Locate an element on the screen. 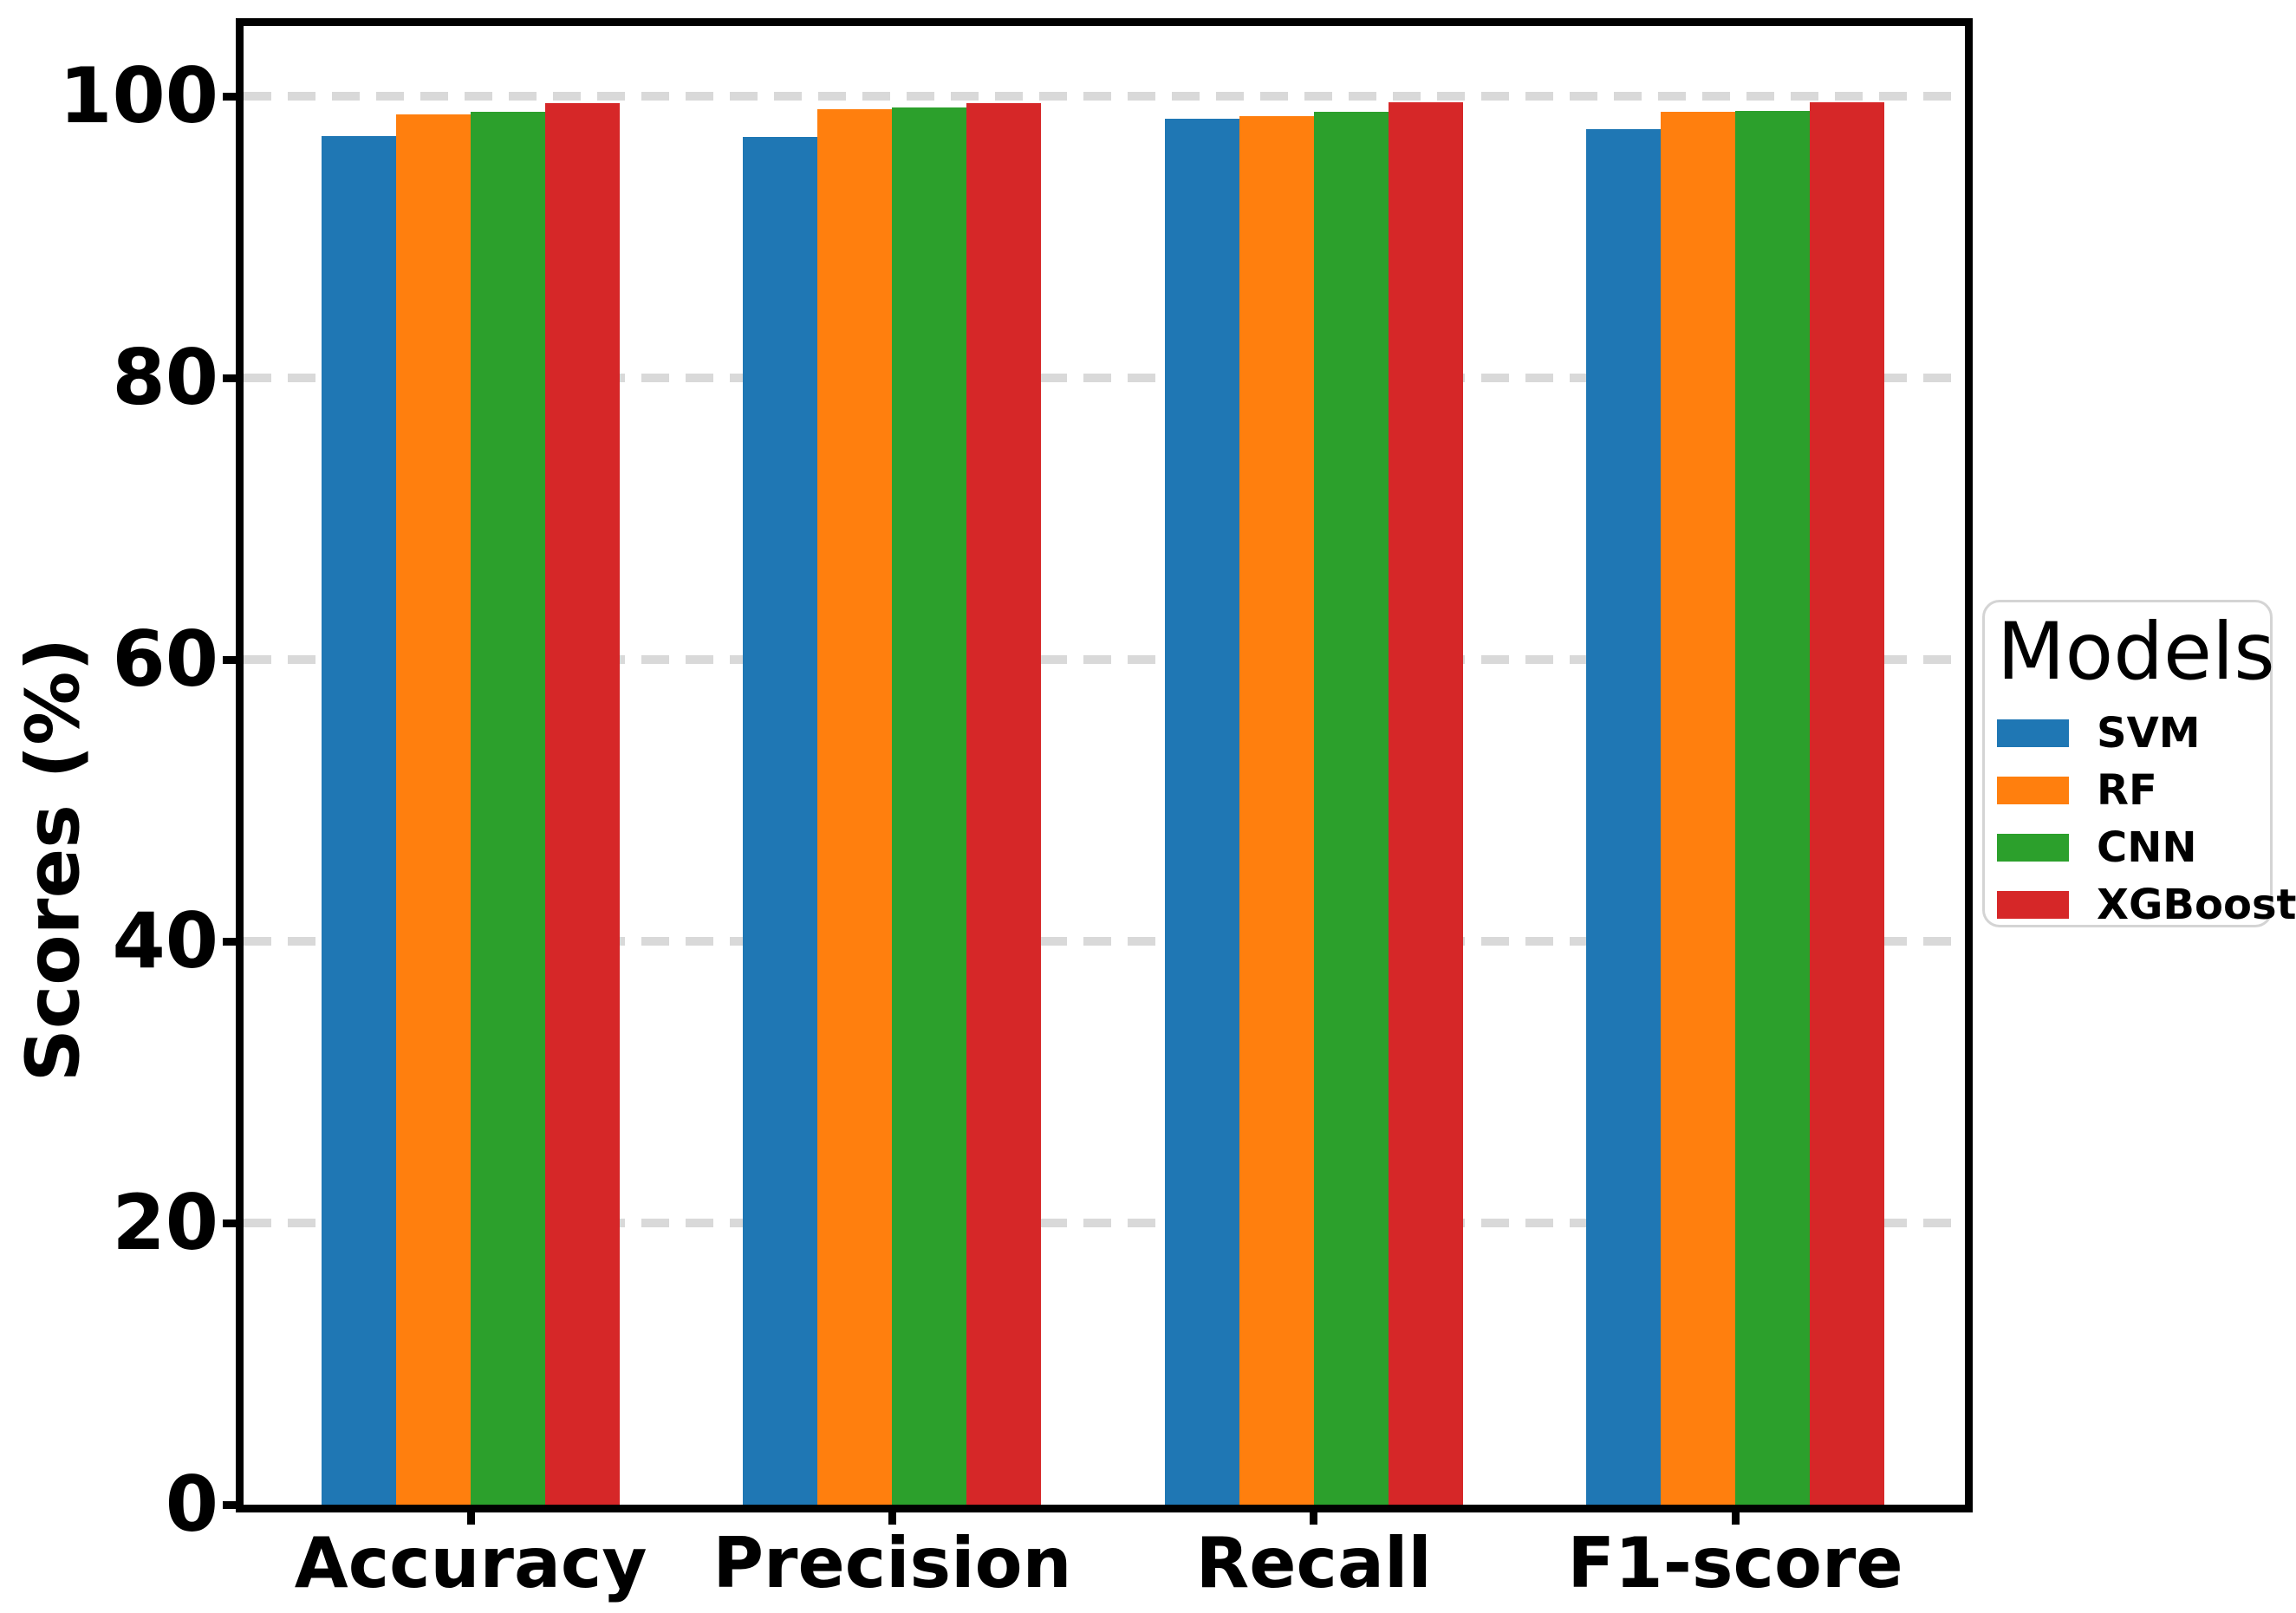 The width and height of the screenshot is (2296, 1613). bar-xgboost-accuracy is located at coordinates (583, 804).